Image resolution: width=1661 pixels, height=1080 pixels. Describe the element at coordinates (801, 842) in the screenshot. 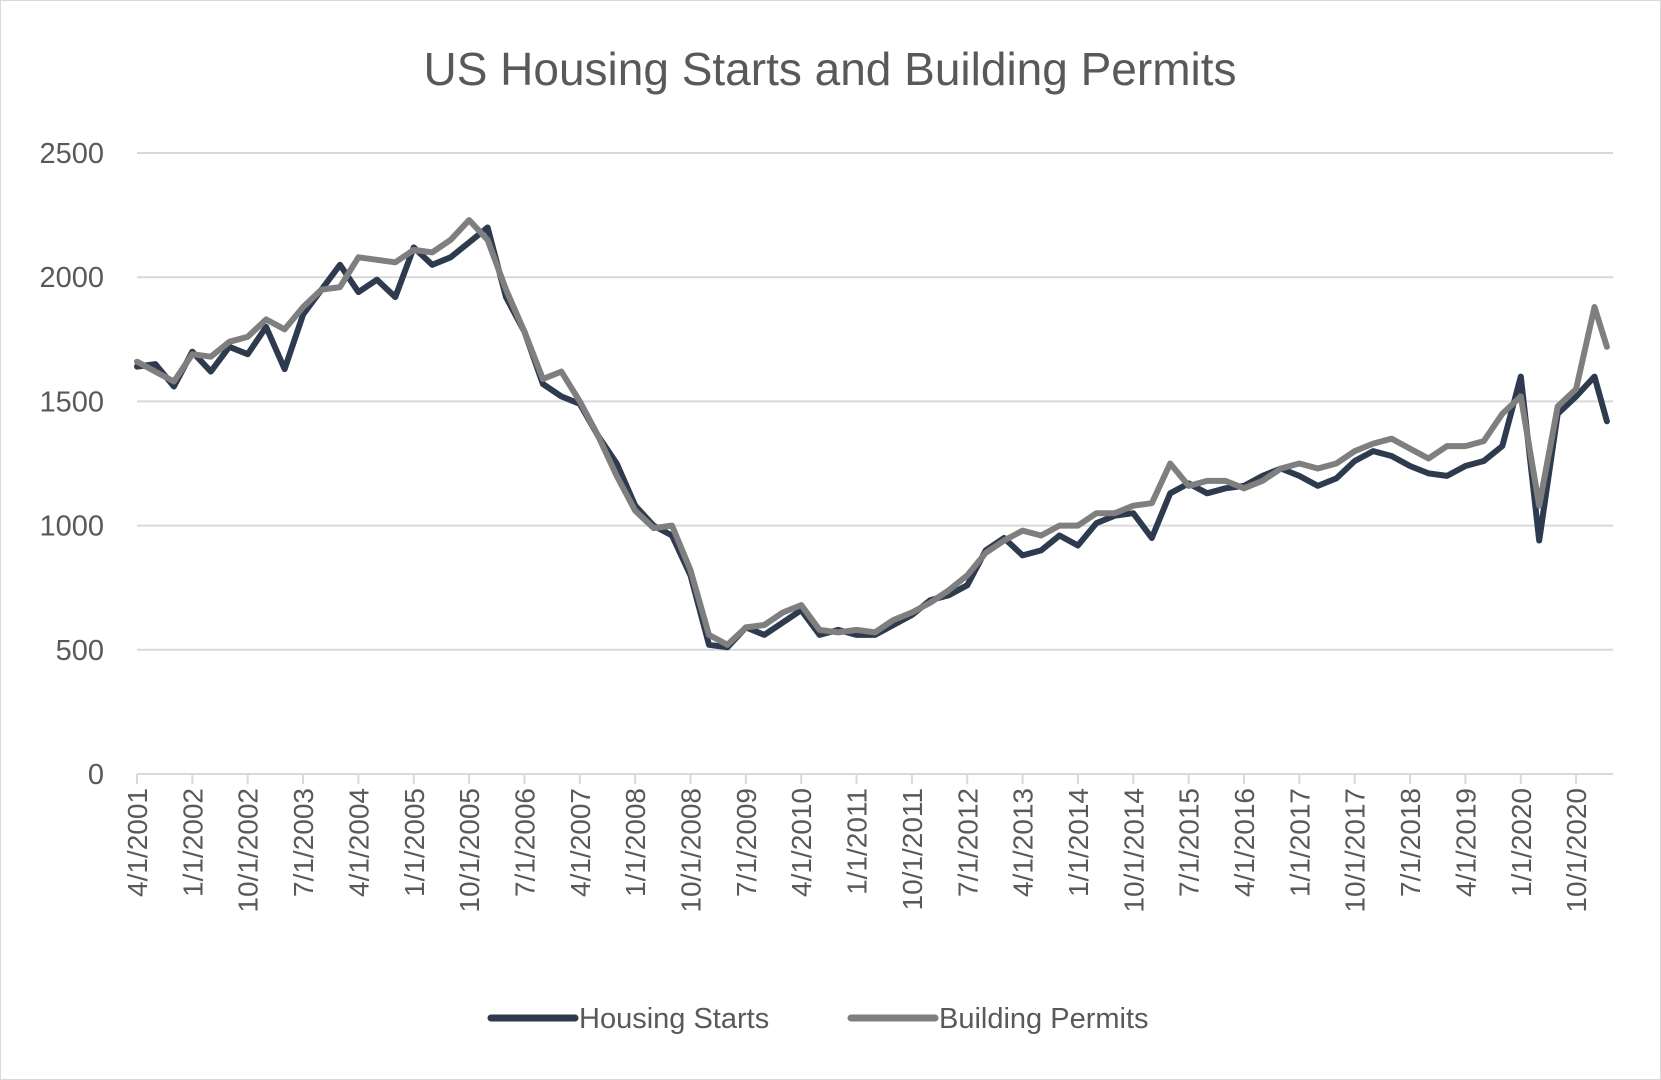

I see `x-tick-label: 4/1/2010` at that location.